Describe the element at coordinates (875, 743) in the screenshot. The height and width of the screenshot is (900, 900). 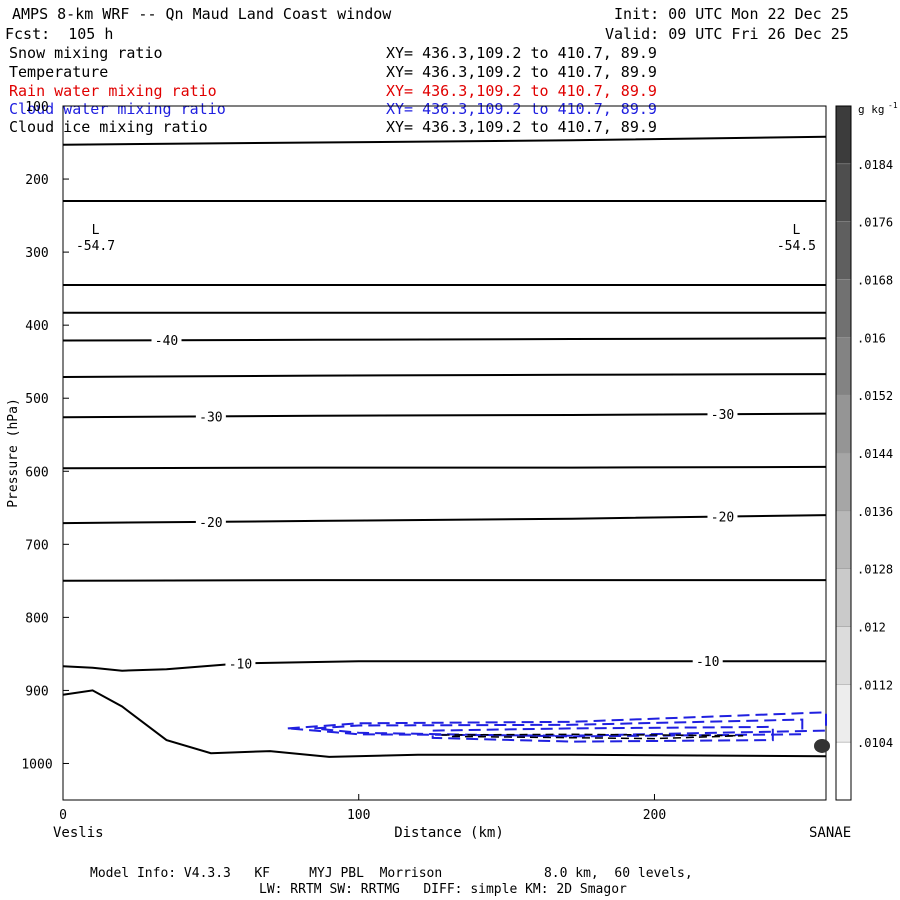
I see `colorbar-tick-label: .0104` at that location.